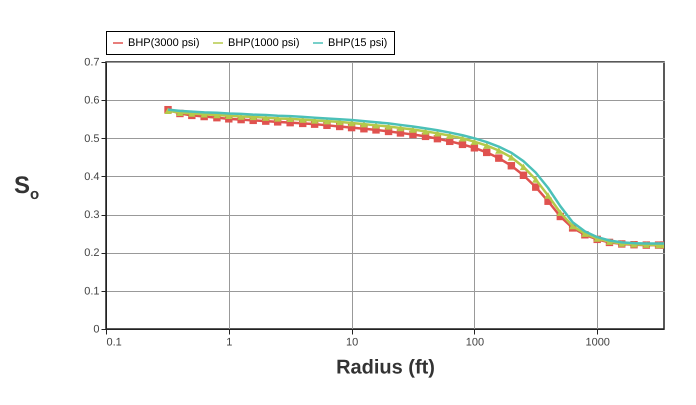 The height and width of the screenshot is (405, 696). What do you see at coordinates (96, 330) in the screenshot?
I see `y-tick-label: 0` at bounding box center [96, 330].